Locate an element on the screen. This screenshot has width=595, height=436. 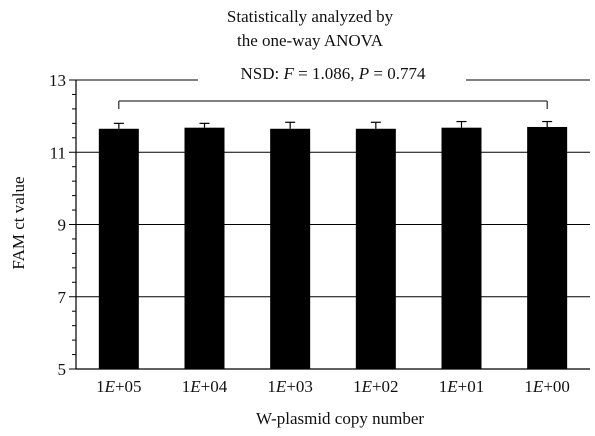
x-tick-label: 1E+00 is located at coordinates (546, 386).